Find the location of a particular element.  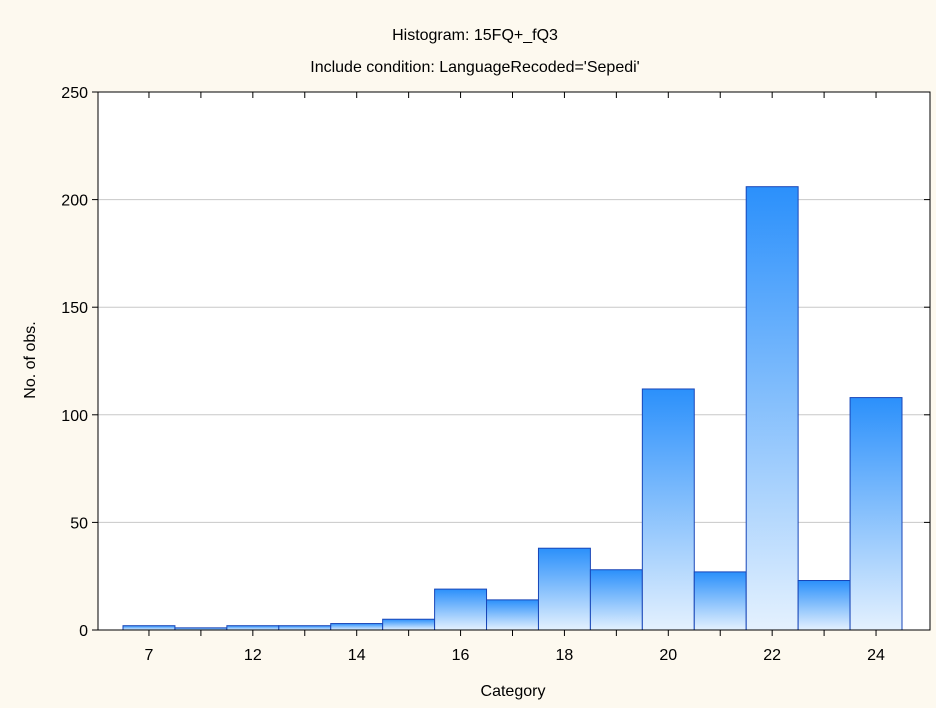

y-axis-label: No. of obs. is located at coordinates (30, 359).